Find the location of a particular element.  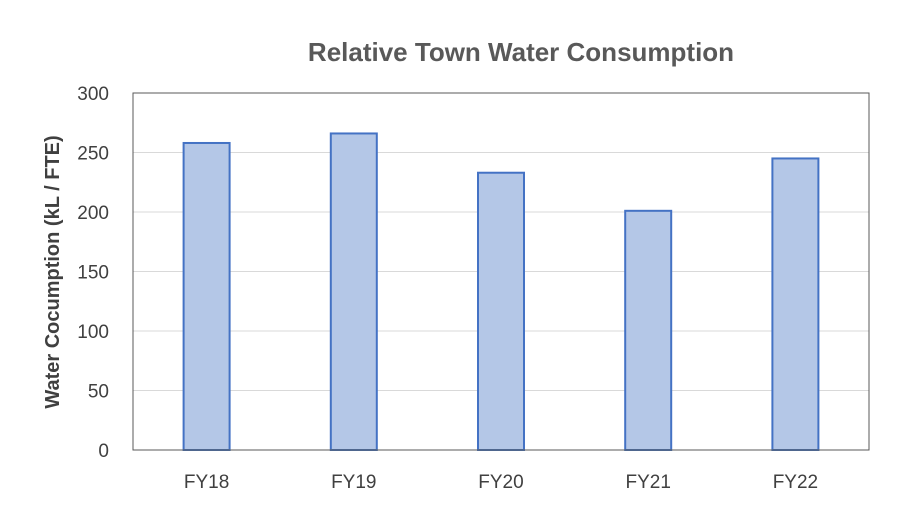

bar-fy21 is located at coordinates (648, 330).